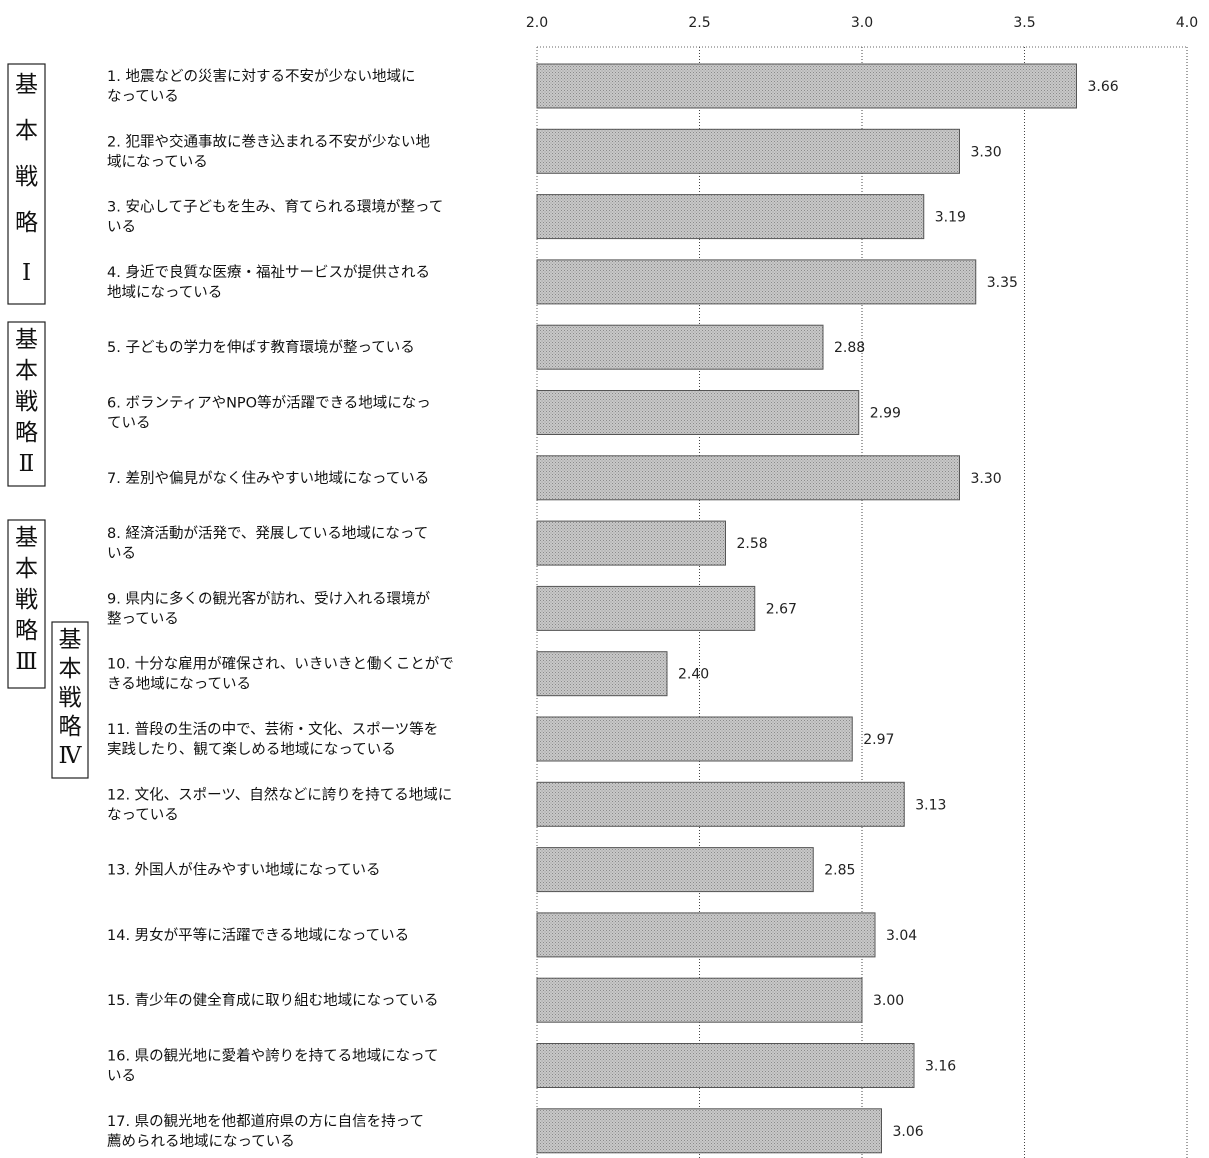 The width and height of the screenshot is (1209, 1158). I want to click on value-label: 3.66, so click(1103, 87).